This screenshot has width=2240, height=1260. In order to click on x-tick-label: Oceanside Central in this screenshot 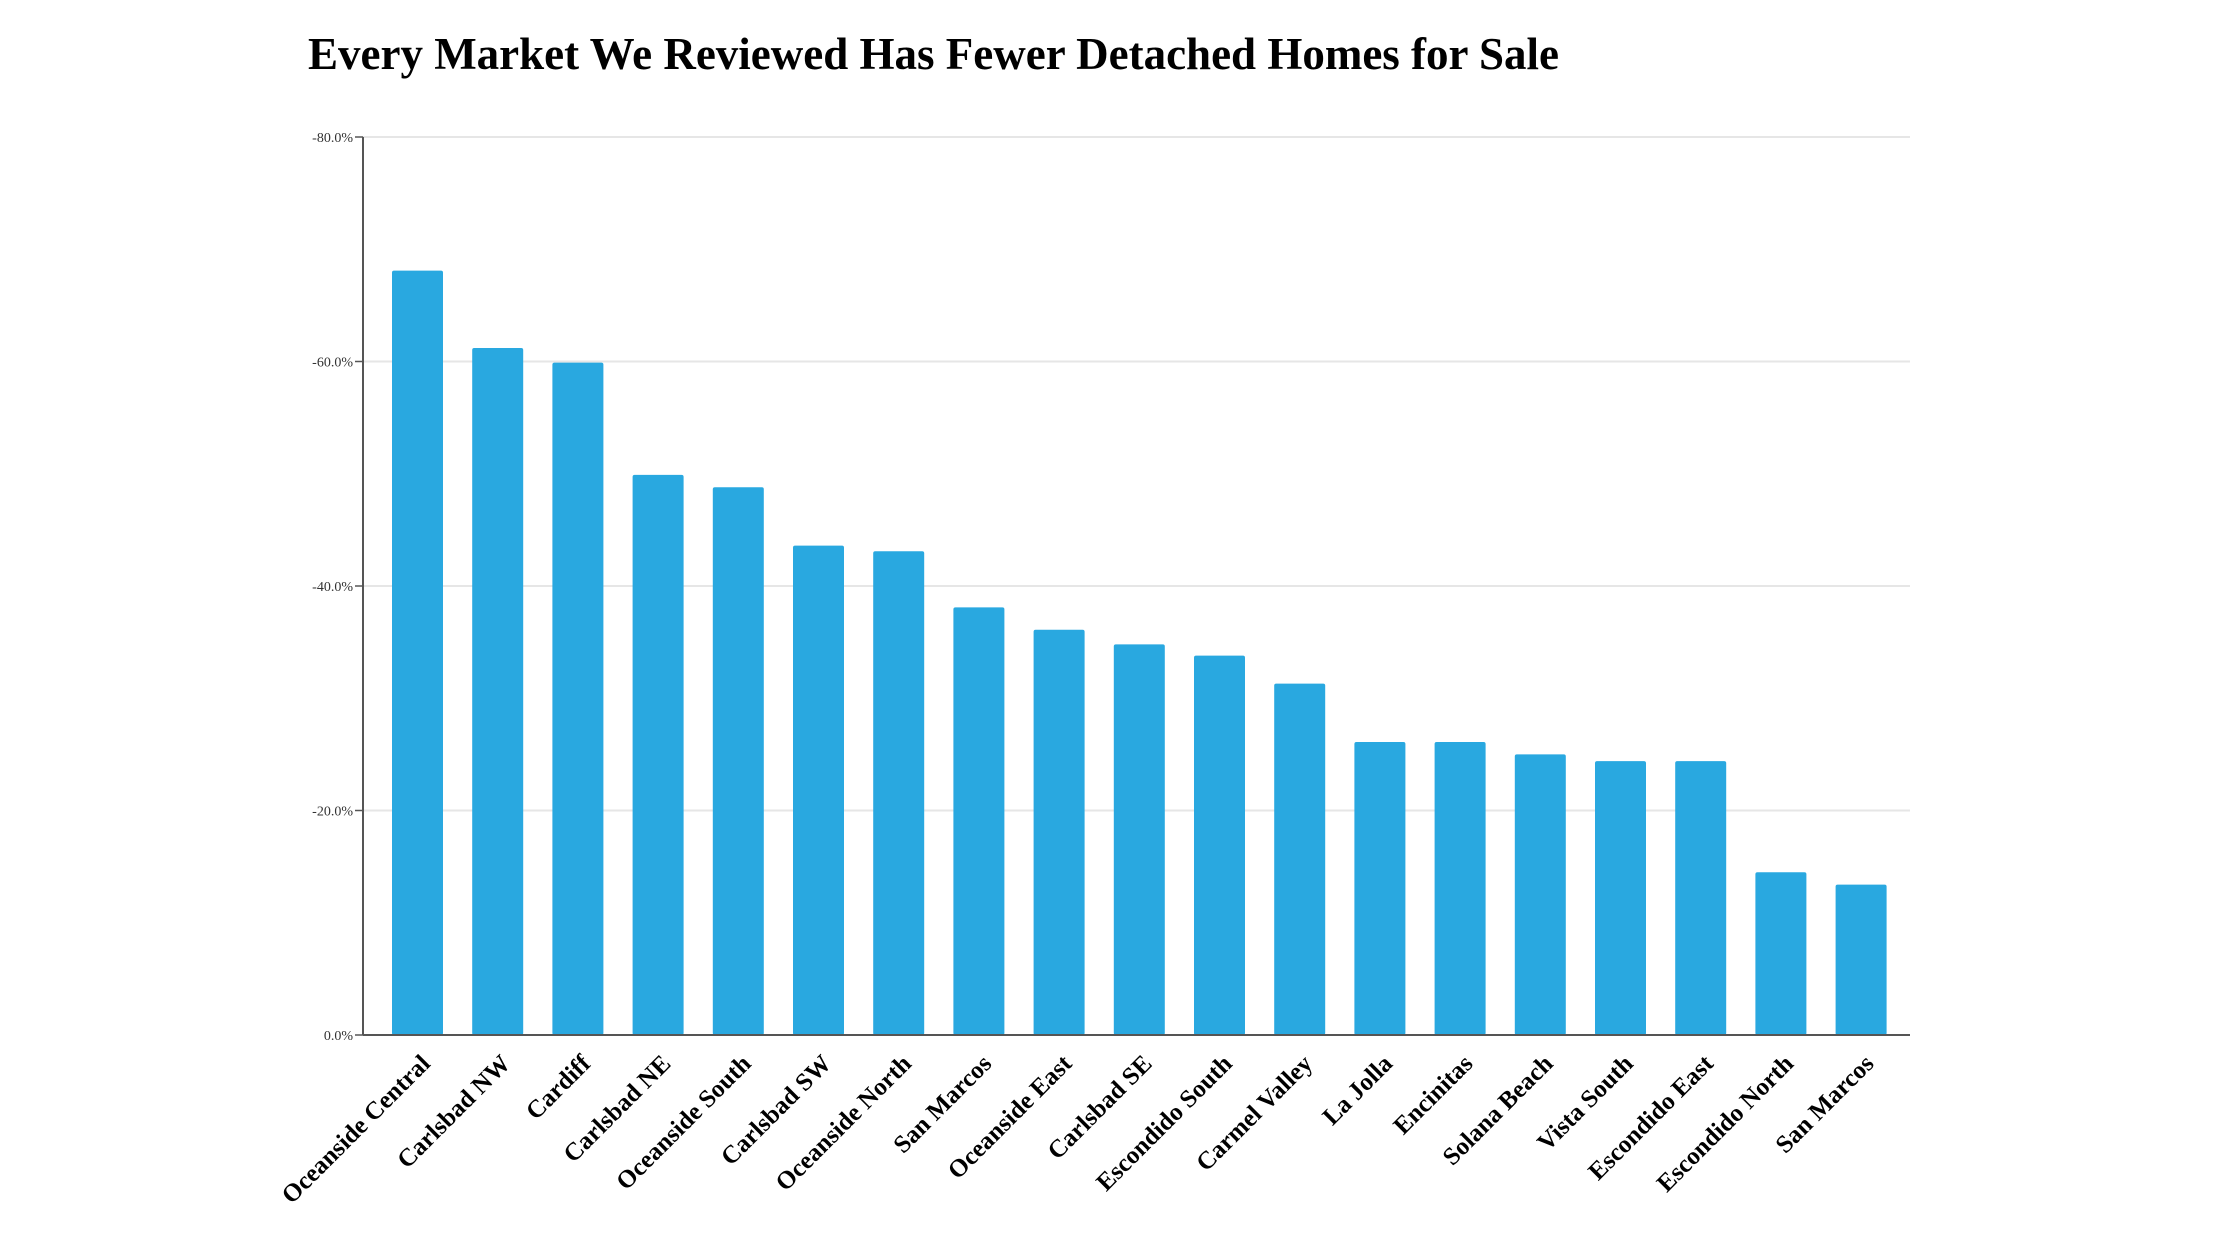, I will do `click(356, 1129)`.